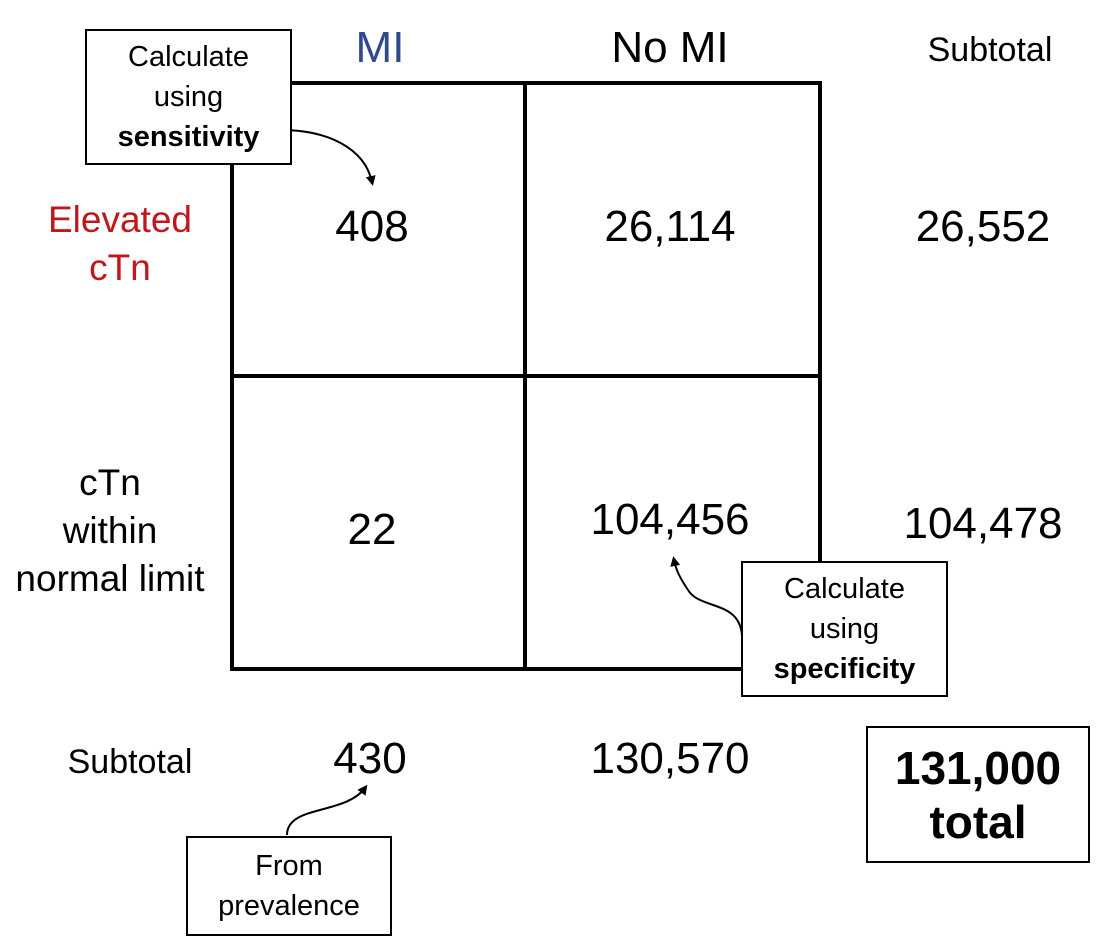 This screenshot has width=1109, height=948. I want to click on note-specificity: Calculate using specificity, so click(844, 629).